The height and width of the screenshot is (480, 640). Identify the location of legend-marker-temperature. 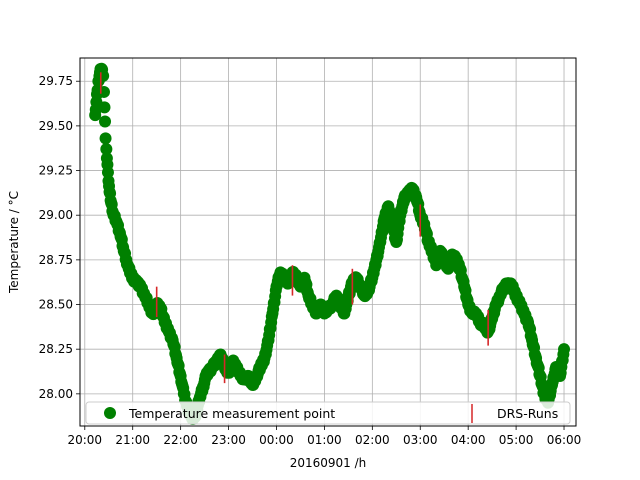
(110, 413).